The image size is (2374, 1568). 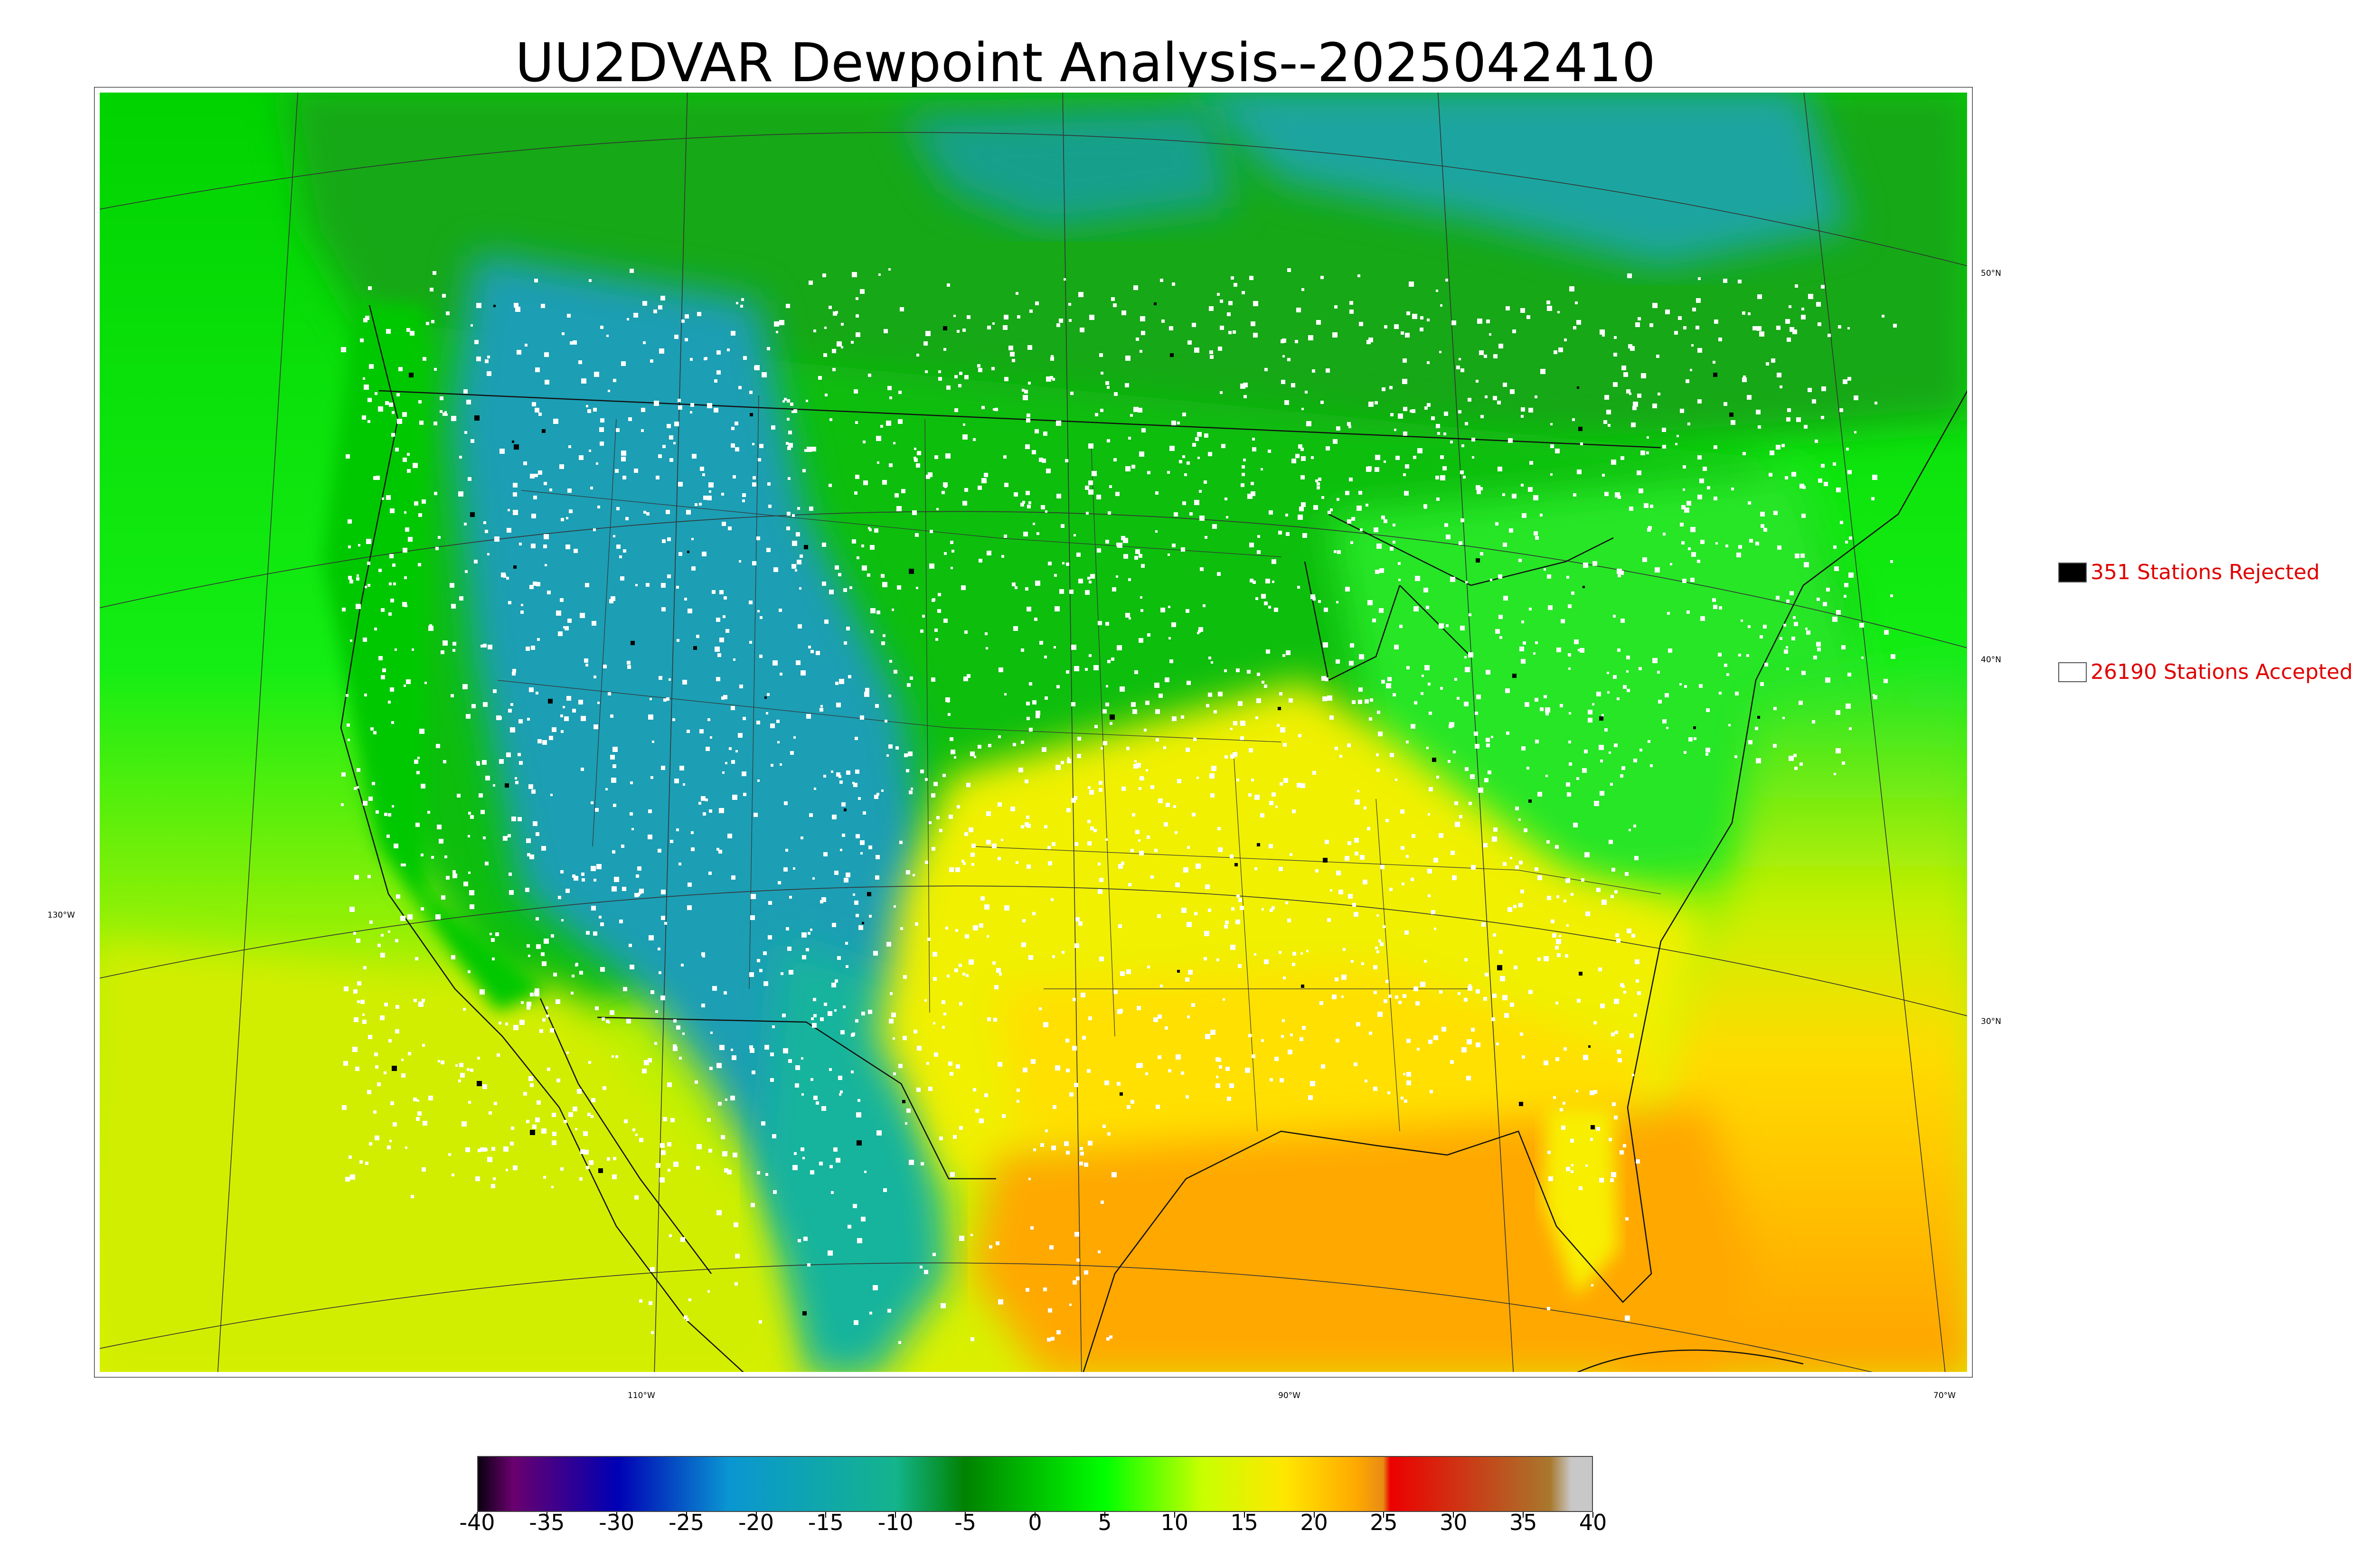 What do you see at coordinates (2072, 572) in the screenshot?
I see `rejected-swatch` at bounding box center [2072, 572].